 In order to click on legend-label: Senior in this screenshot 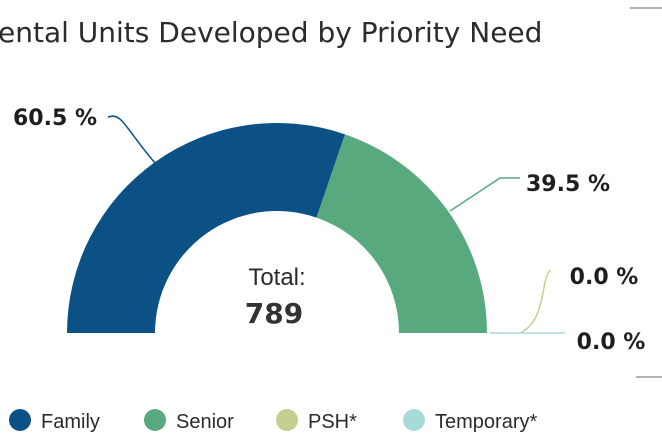, I will do `click(205, 422)`.